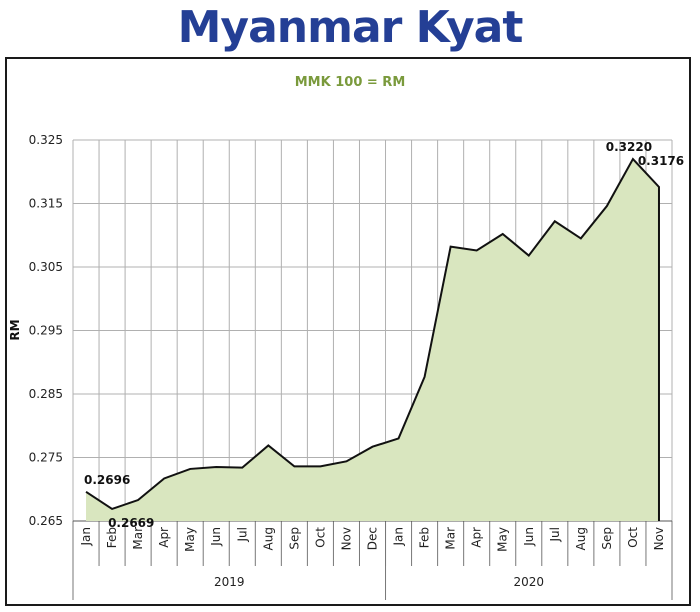 This screenshot has width=700, height=612. I want to click on chart-main-title: Myanmar Kyat, so click(350, 27).